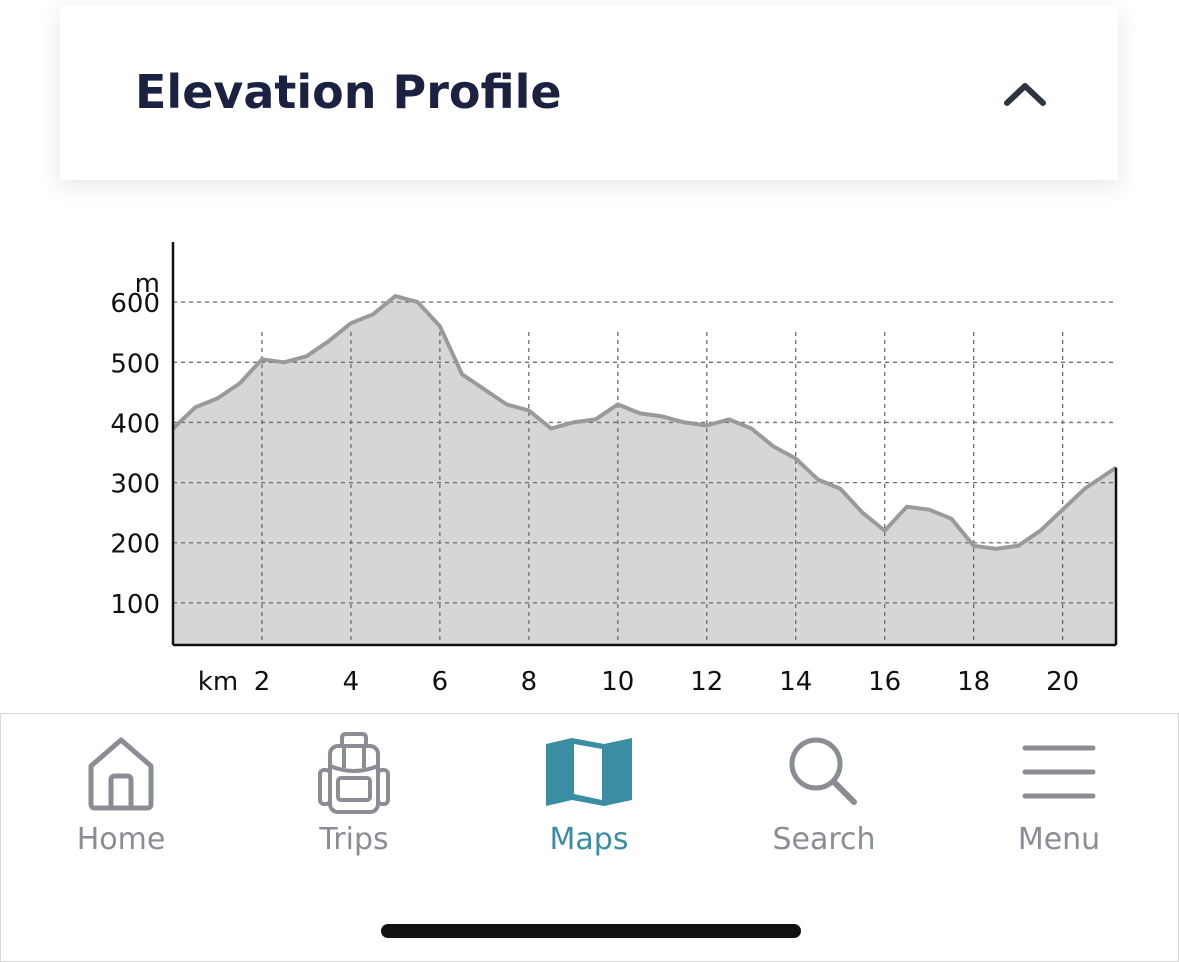  What do you see at coordinates (135, 485) in the screenshot?
I see `y-tick-label: 300` at bounding box center [135, 485].